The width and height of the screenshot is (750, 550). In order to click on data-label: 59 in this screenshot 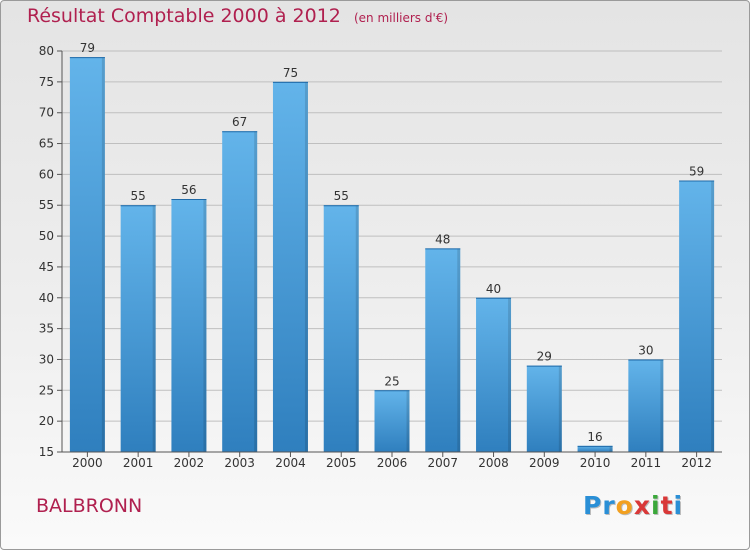, I will do `click(696, 172)`.